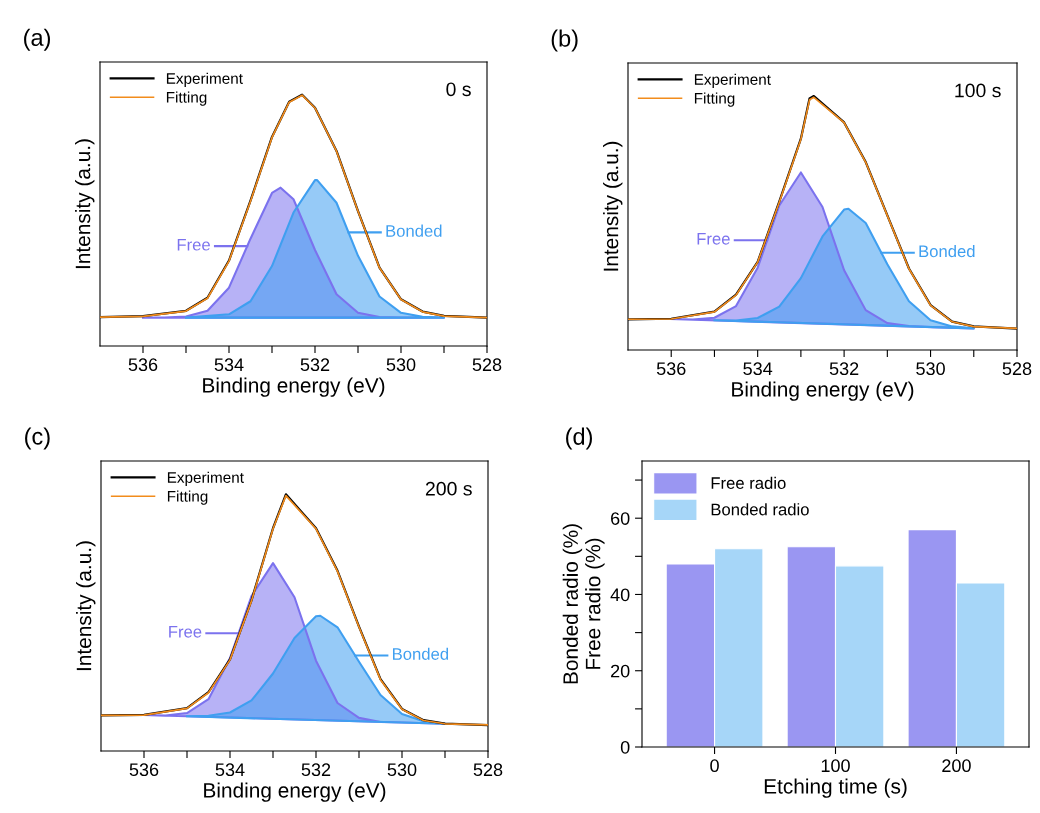 The height and width of the screenshot is (813, 1040). What do you see at coordinates (620, 595) in the screenshot?
I see `y-tick-label: 40` at bounding box center [620, 595].